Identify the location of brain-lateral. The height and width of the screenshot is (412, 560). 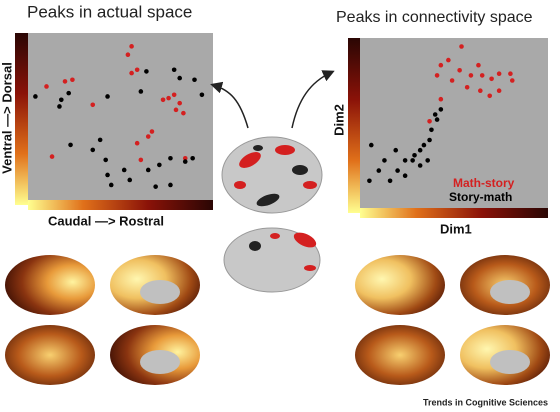
(272, 175).